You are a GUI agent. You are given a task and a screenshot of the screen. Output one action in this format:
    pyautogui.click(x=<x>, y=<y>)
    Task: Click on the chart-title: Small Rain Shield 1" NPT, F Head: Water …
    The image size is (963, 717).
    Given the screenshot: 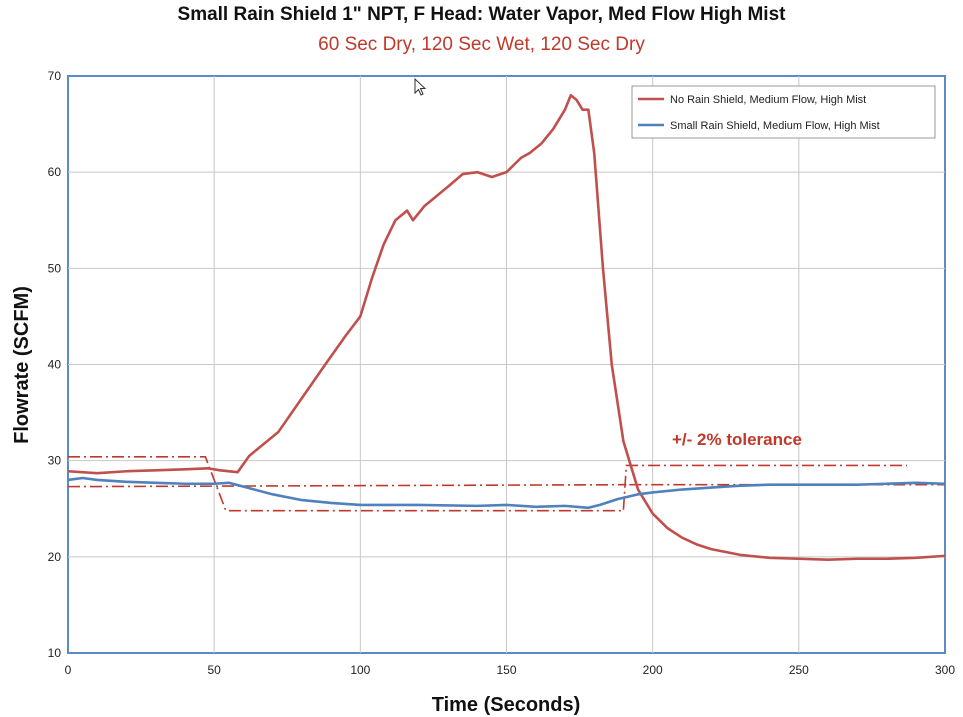 What is the action you would take?
    pyautogui.click(x=481, y=14)
    